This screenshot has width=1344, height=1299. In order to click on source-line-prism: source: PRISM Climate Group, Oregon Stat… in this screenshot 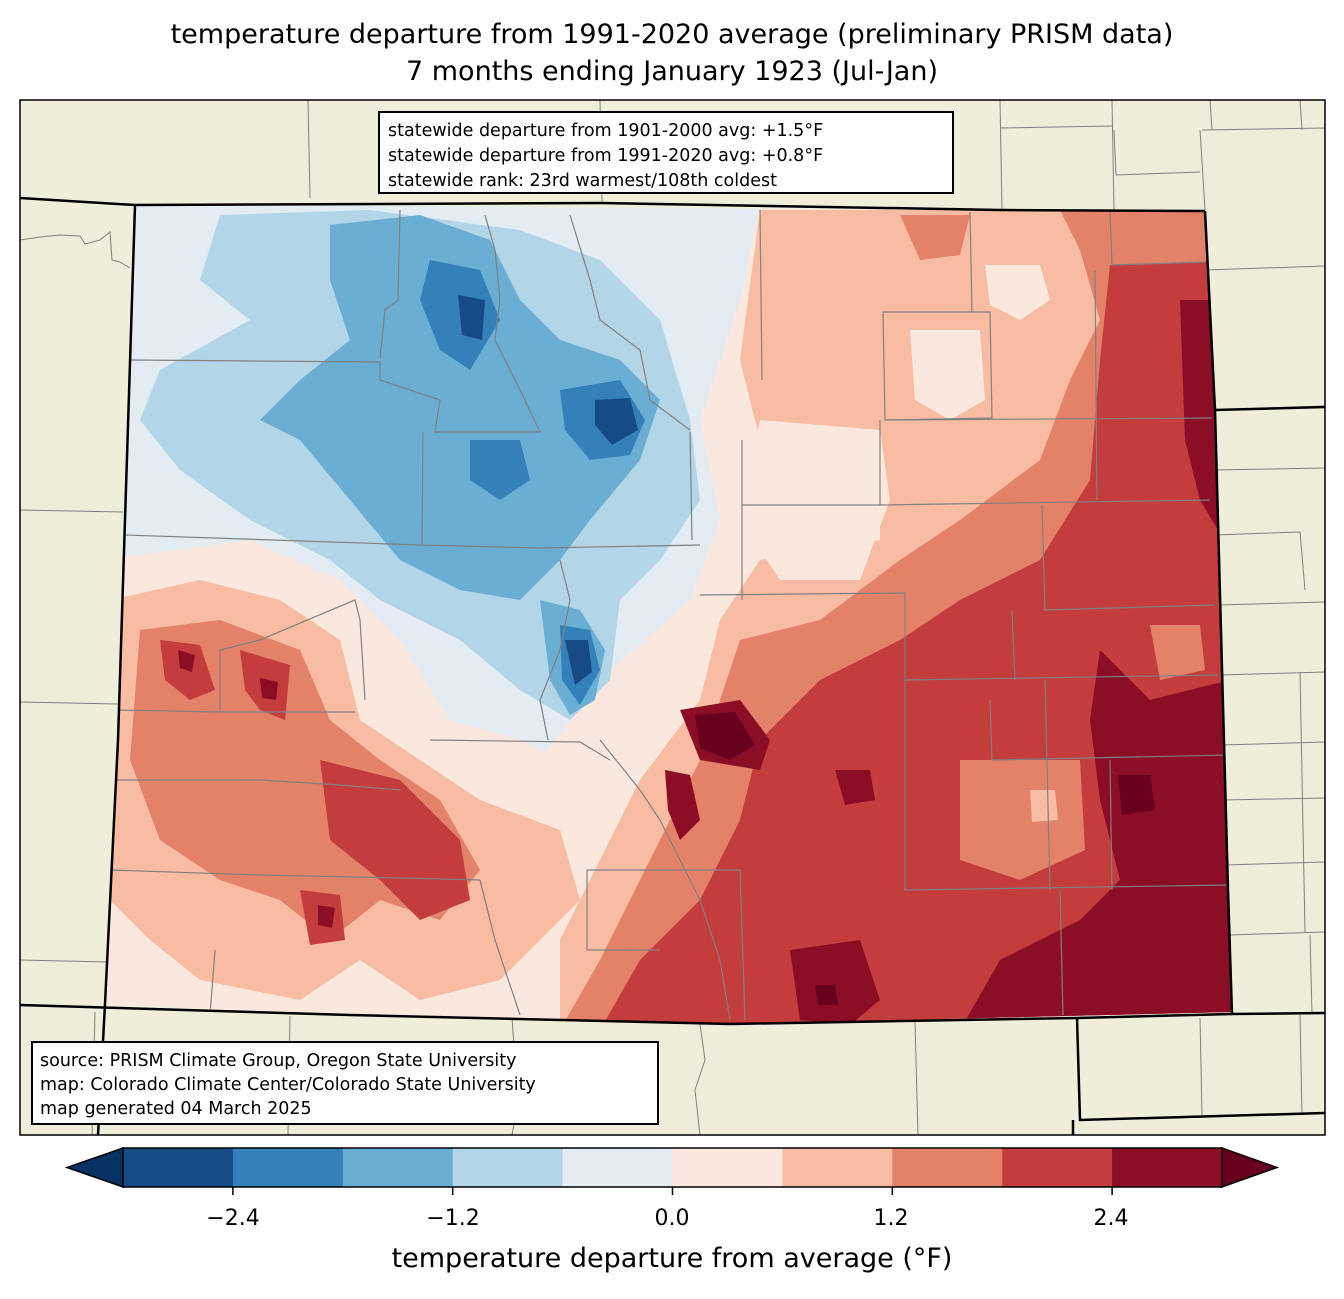, I will do `click(278, 1061)`.